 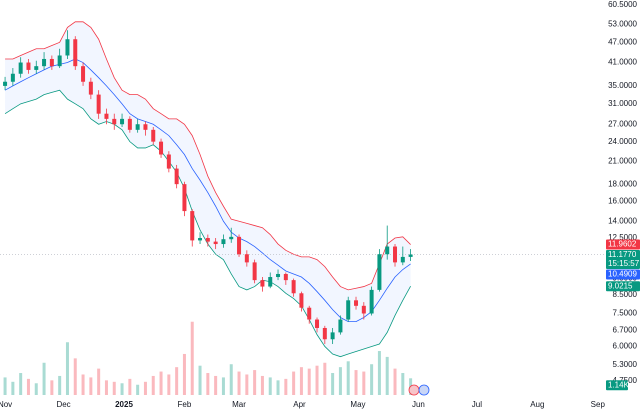 What do you see at coordinates (622, 41) in the screenshot?
I see `y-tick-label: 47.0000` at bounding box center [622, 41].